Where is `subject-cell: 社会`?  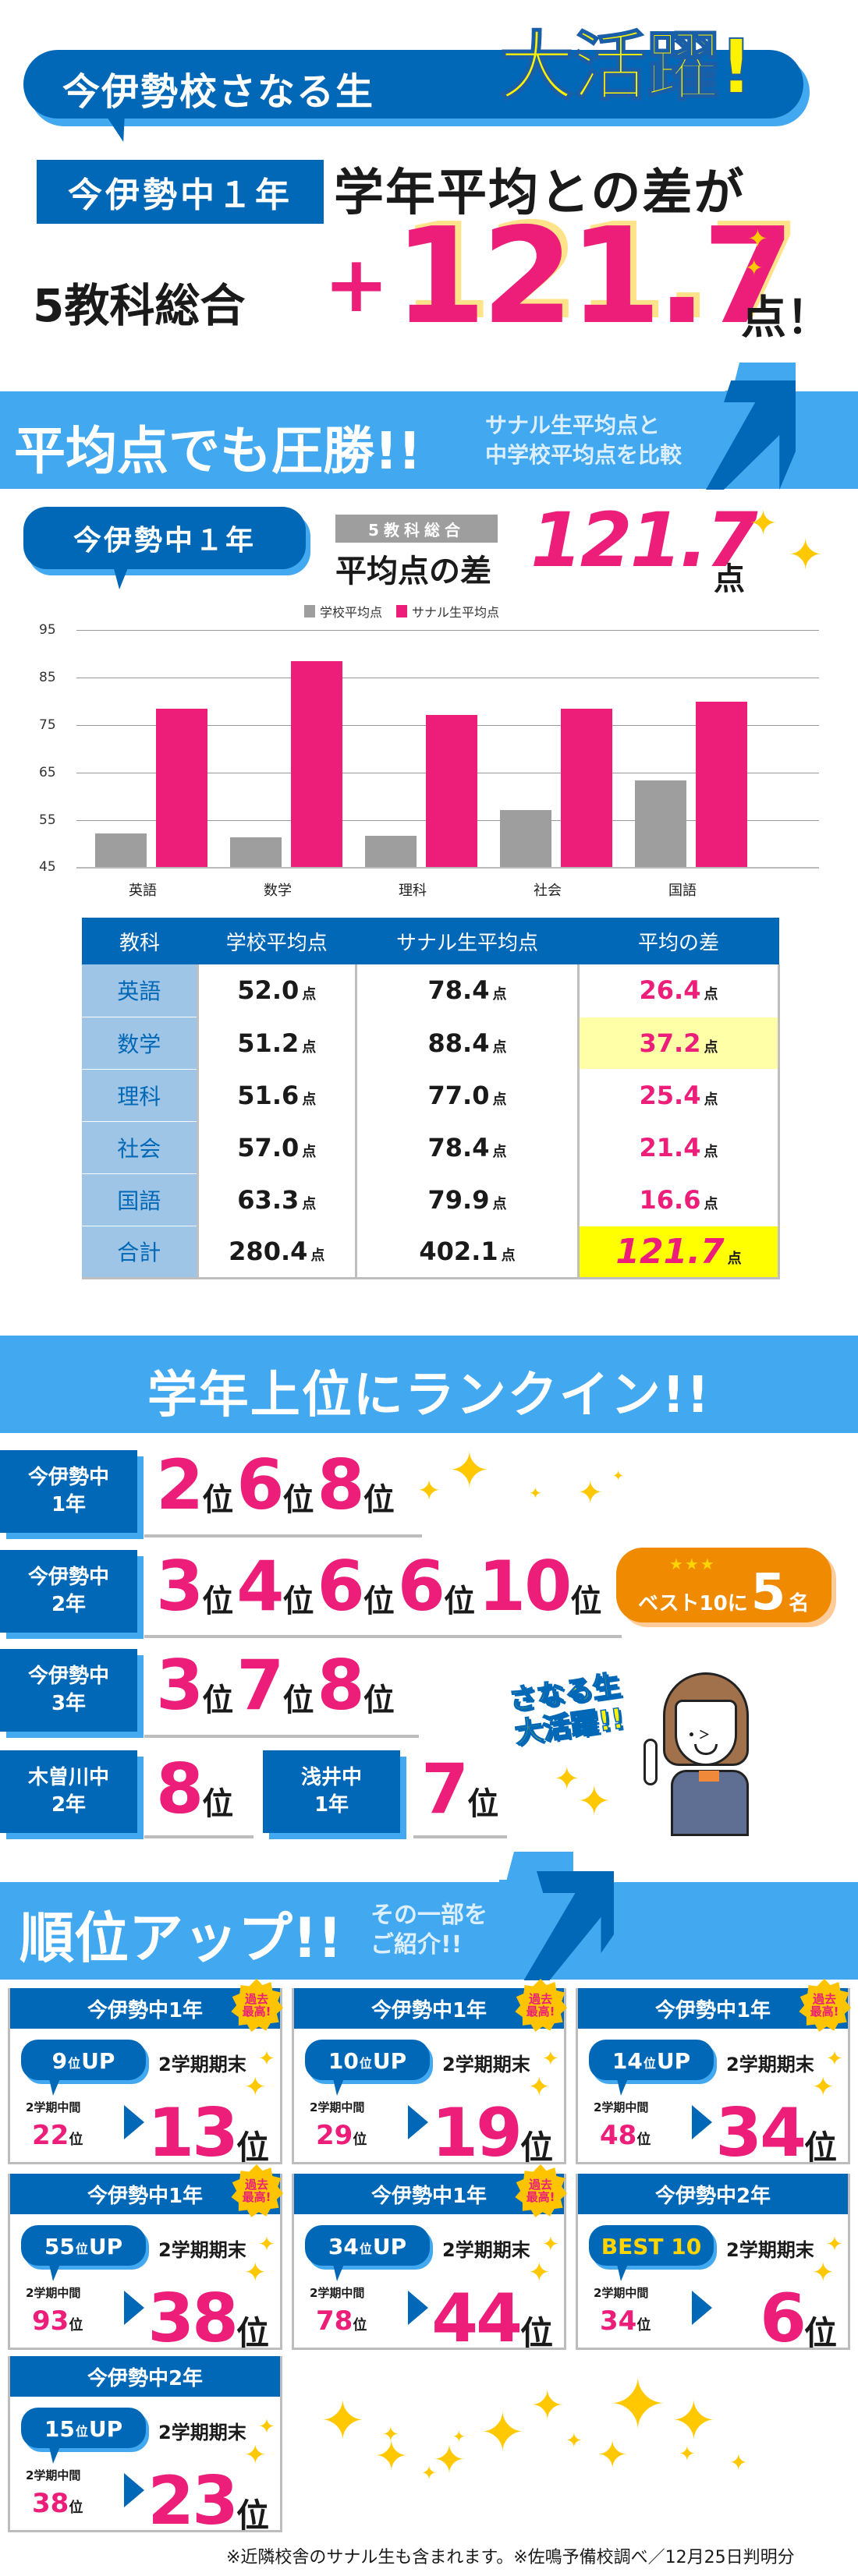
subject-cell: 社会 is located at coordinates (140, 1147).